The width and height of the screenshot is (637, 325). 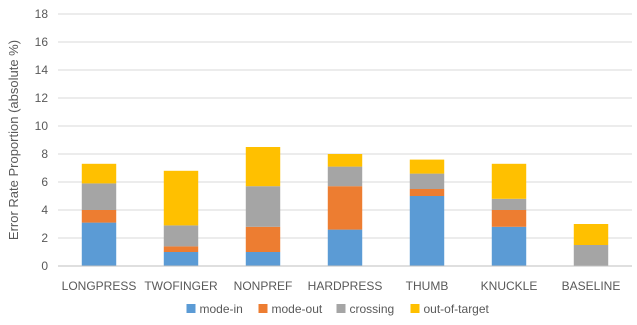 What do you see at coordinates (42, 14) in the screenshot?
I see `y-tick-label: 18` at bounding box center [42, 14].